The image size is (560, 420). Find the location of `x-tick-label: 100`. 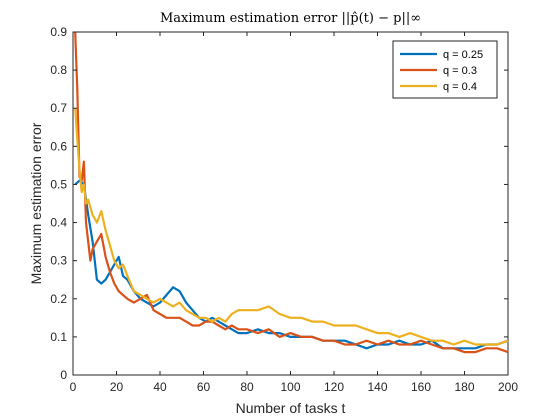

x-tick-label: 100 is located at coordinates (290, 387).